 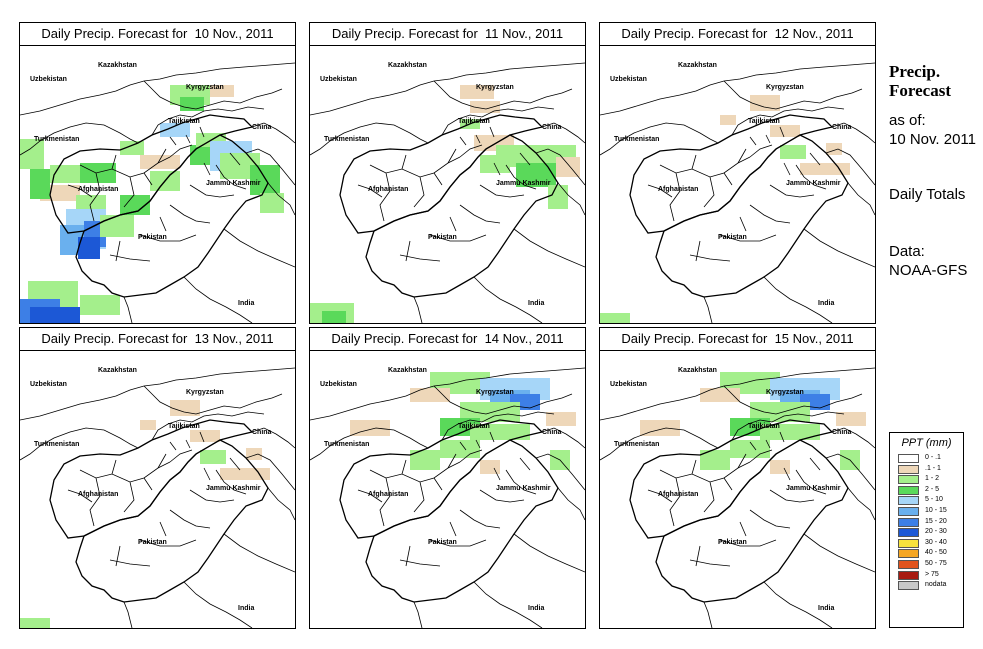 I want to click on legend-item: 1 - 2, so click(x=926, y=479).